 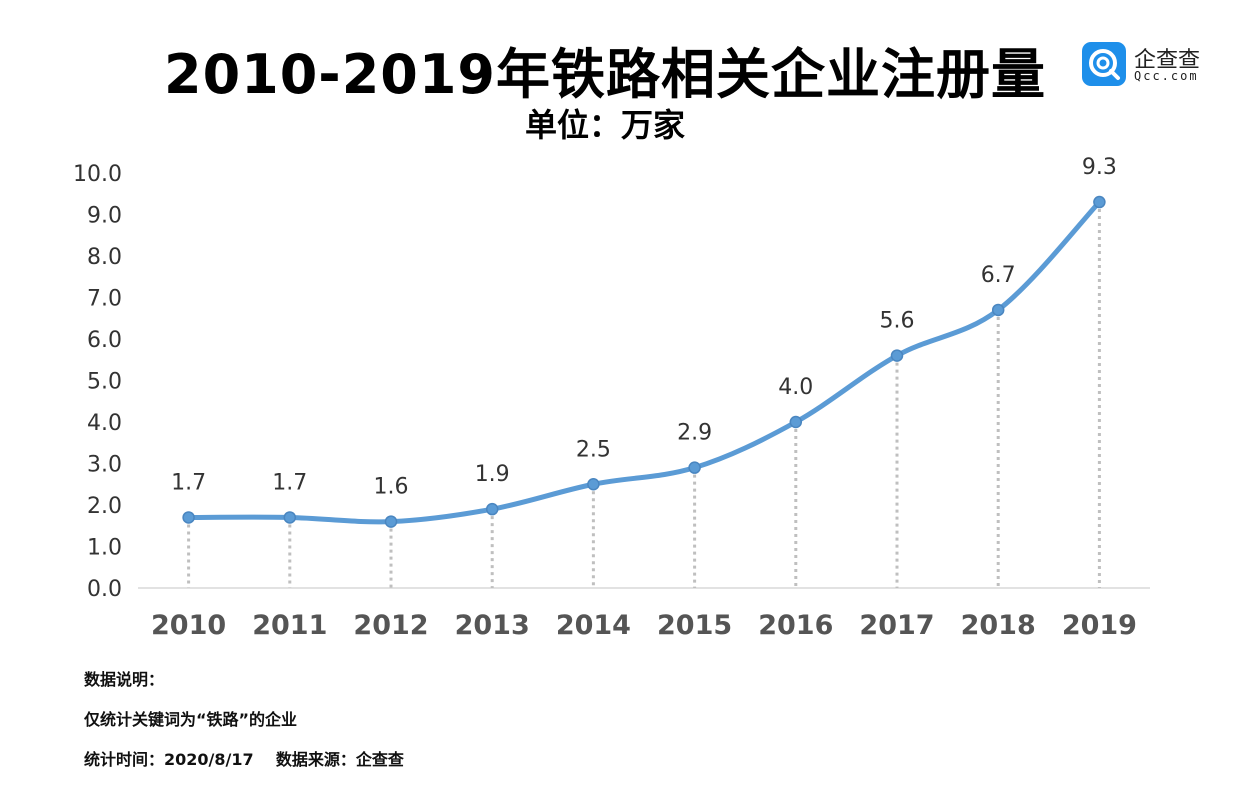 I want to click on data-label: 1.9, so click(x=492, y=474).